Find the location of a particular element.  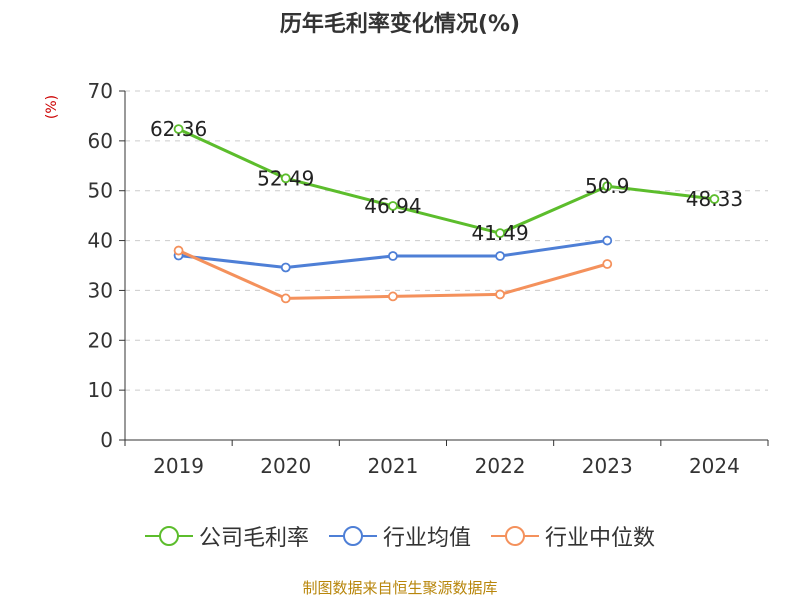

series-line is located at coordinates (446, 181).